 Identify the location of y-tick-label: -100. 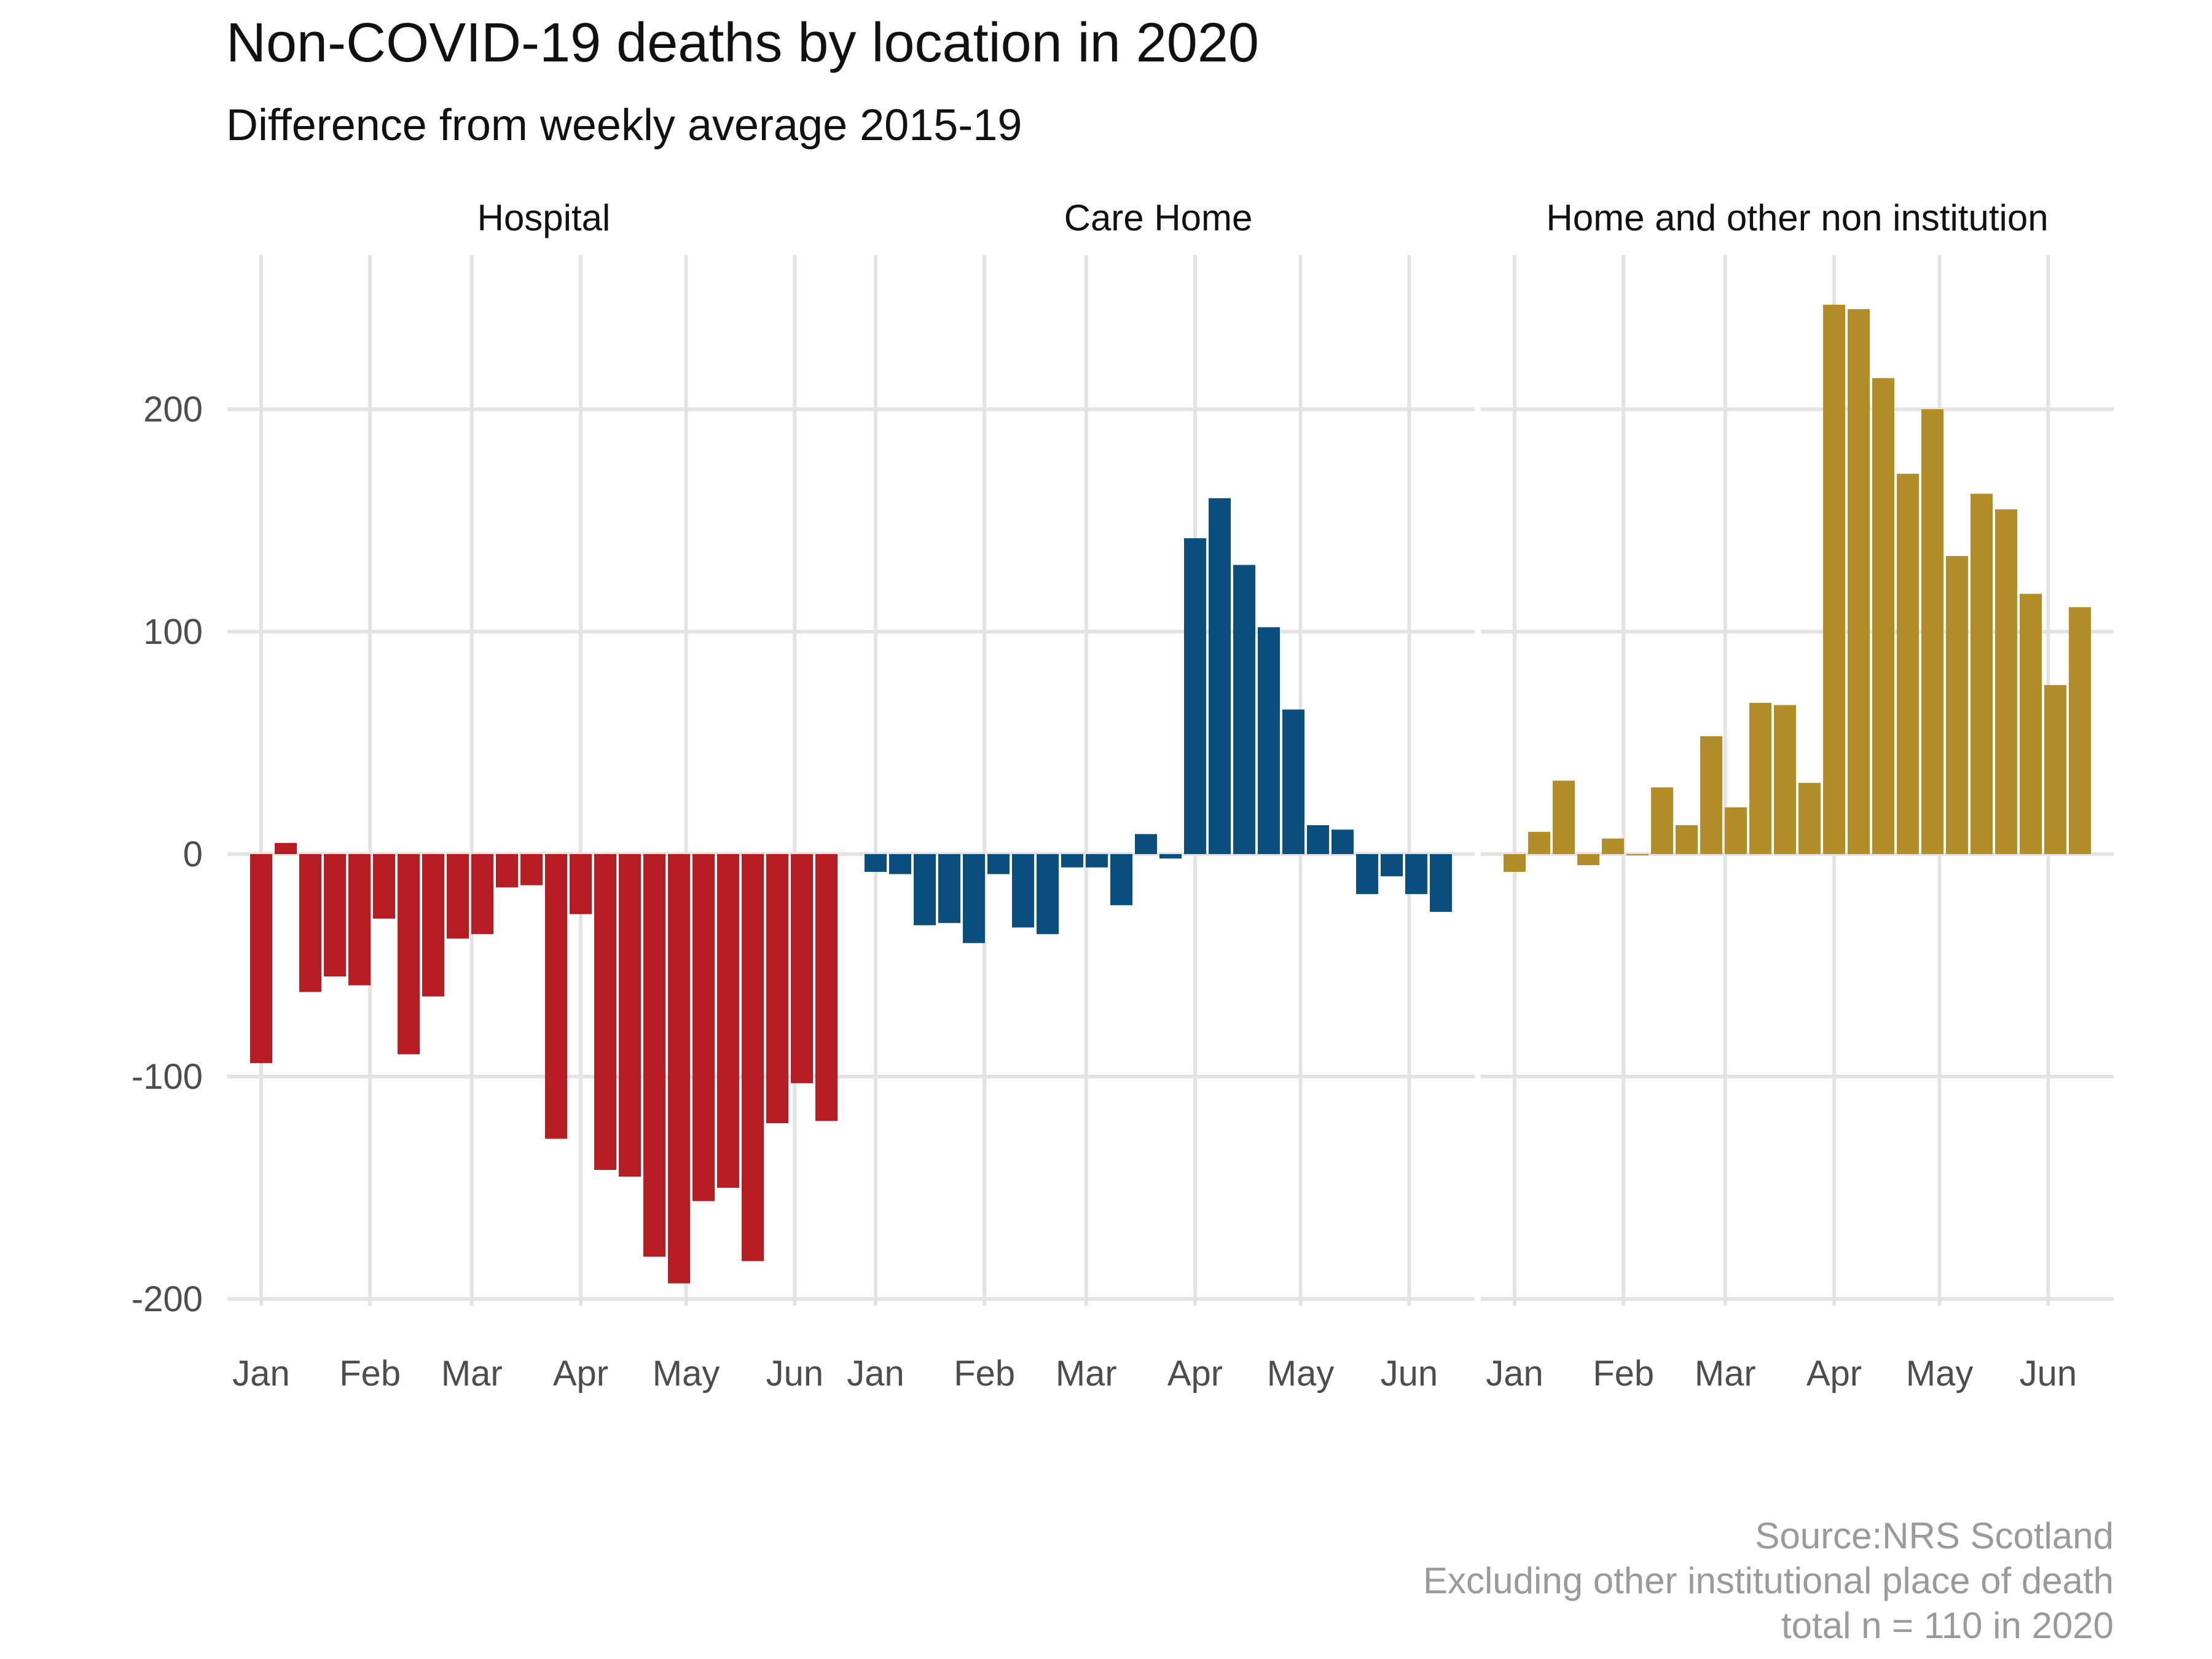
(167, 1077).